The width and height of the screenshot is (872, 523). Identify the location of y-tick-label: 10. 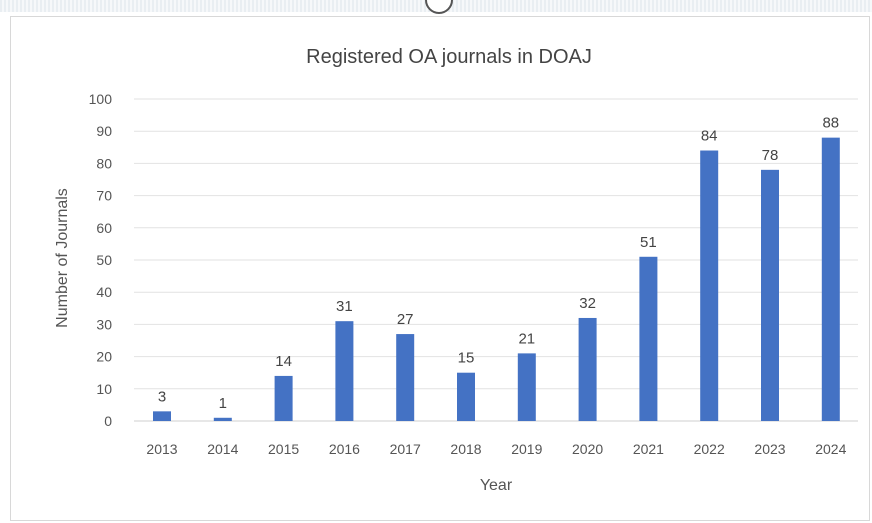
(104, 389).